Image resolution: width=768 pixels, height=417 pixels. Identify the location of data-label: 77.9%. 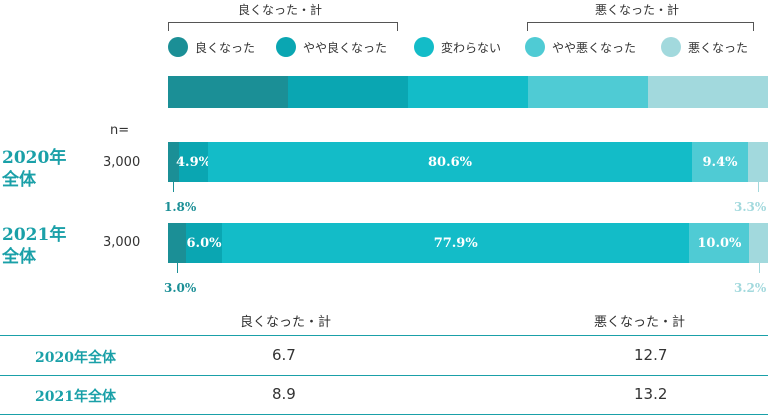
(455, 243).